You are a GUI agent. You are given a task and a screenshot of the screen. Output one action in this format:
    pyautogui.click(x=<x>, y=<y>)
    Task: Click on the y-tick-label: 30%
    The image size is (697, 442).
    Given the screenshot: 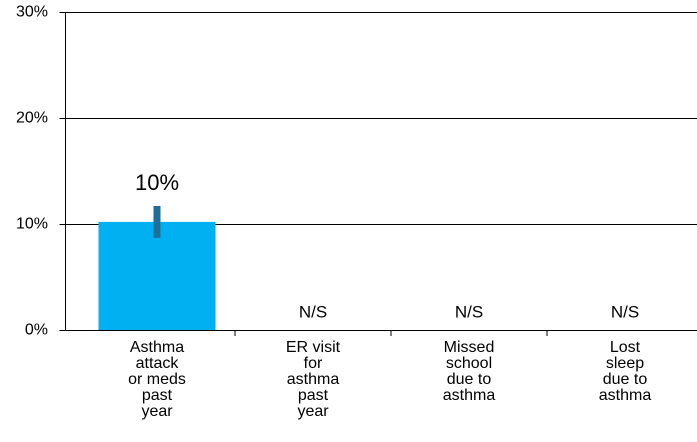 What is the action you would take?
    pyautogui.click(x=32, y=12)
    